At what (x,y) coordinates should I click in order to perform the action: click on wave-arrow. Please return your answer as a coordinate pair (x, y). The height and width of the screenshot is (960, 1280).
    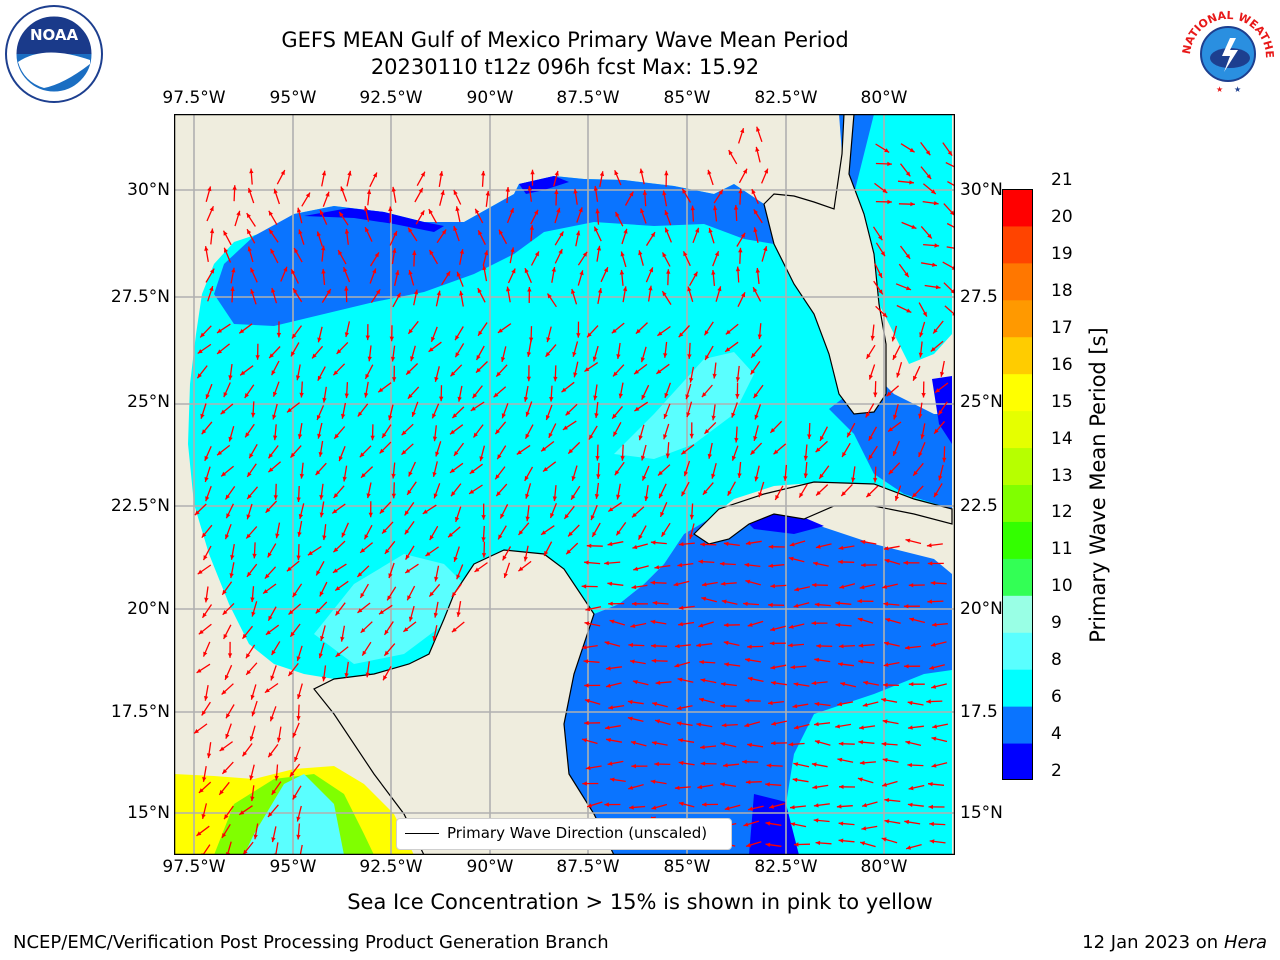
    Looking at the image, I should click on (206, 849).